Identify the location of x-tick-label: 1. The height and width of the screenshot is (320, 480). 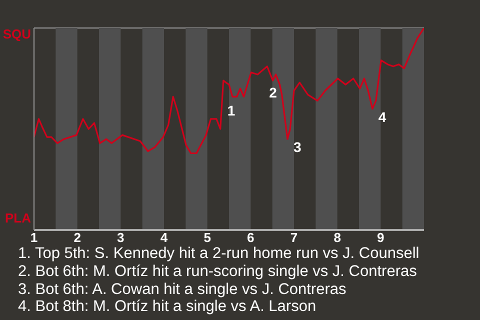
(34, 237).